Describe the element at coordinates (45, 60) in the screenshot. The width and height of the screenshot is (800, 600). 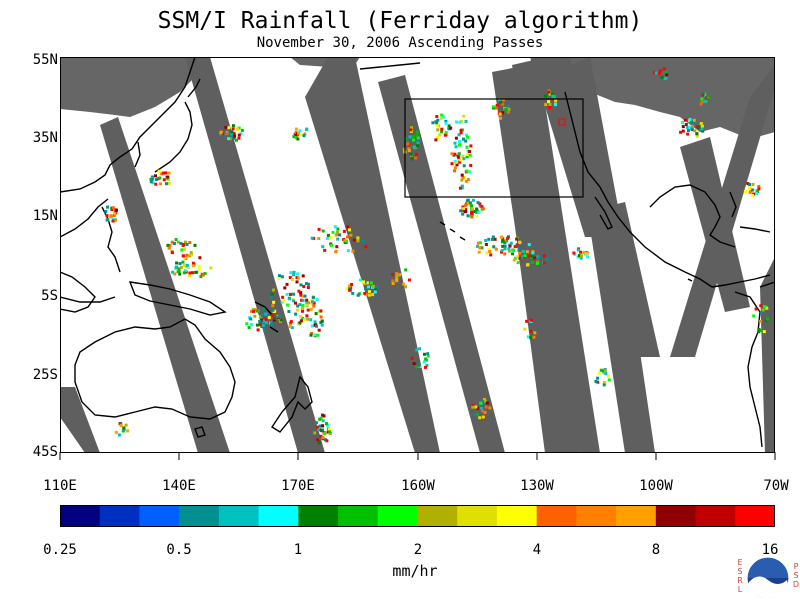
I see `lat-label-55n: 55N` at that location.